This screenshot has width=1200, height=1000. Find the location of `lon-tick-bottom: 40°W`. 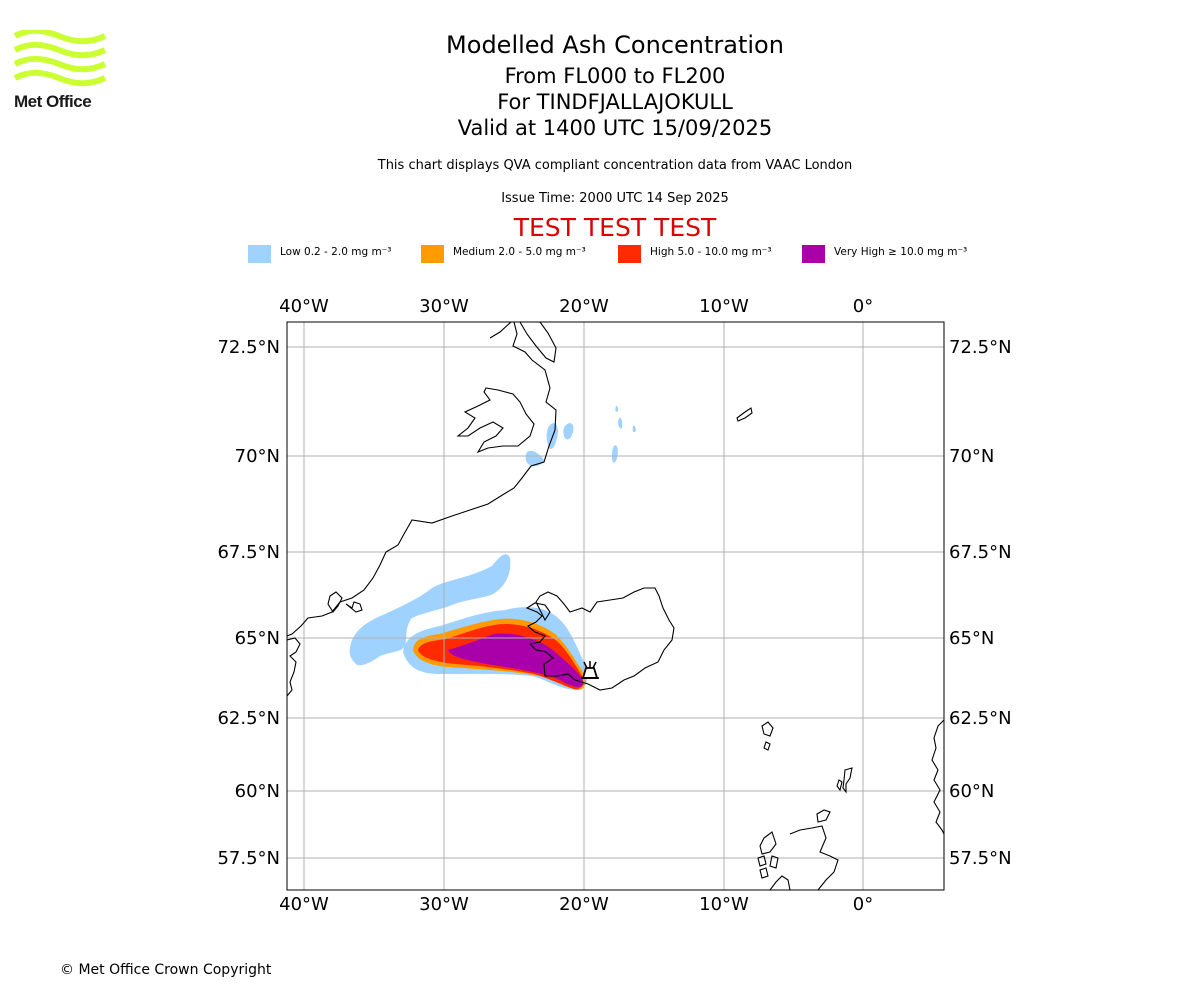

lon-tick-bottom: 40°W is located at coordinates (304, 904).